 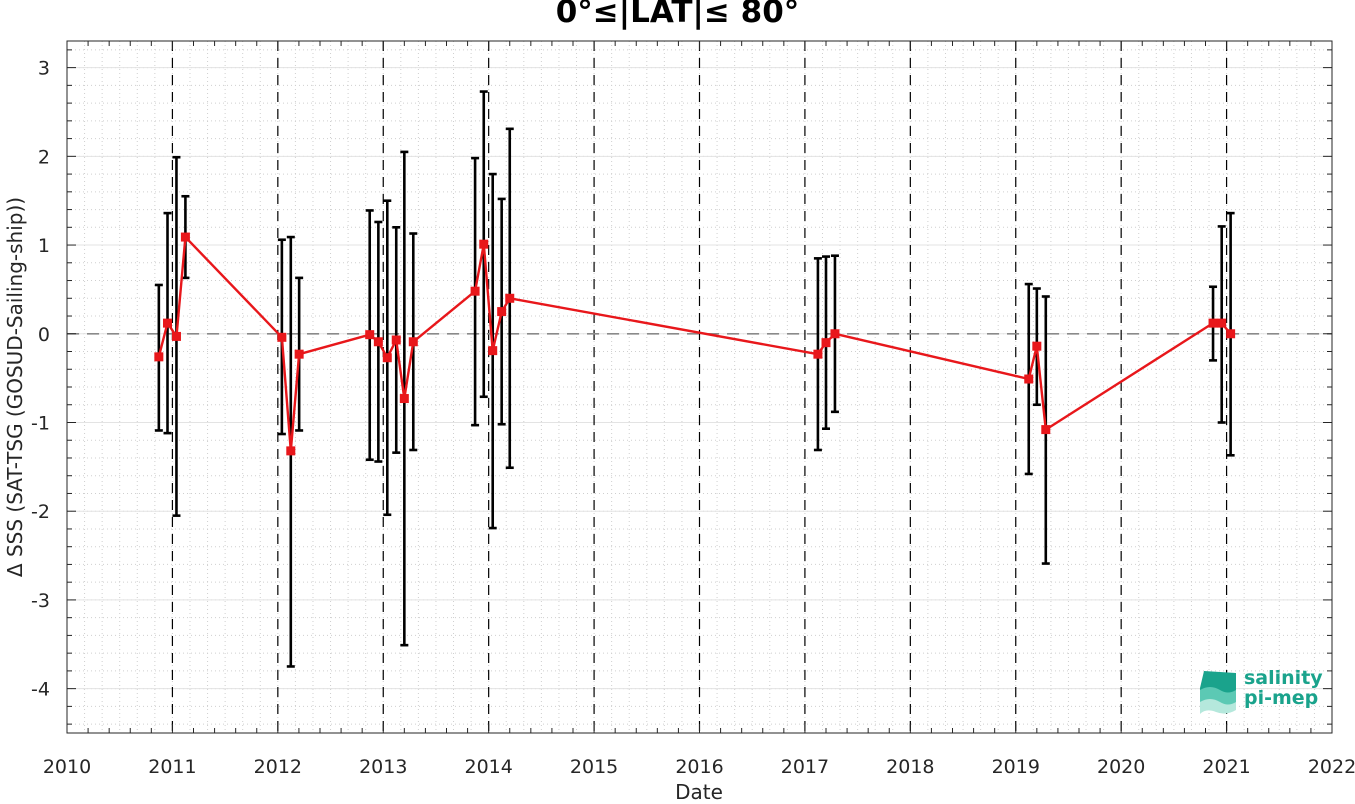 I want to click on y-tick-label: 2, so click(x=44, y=157).